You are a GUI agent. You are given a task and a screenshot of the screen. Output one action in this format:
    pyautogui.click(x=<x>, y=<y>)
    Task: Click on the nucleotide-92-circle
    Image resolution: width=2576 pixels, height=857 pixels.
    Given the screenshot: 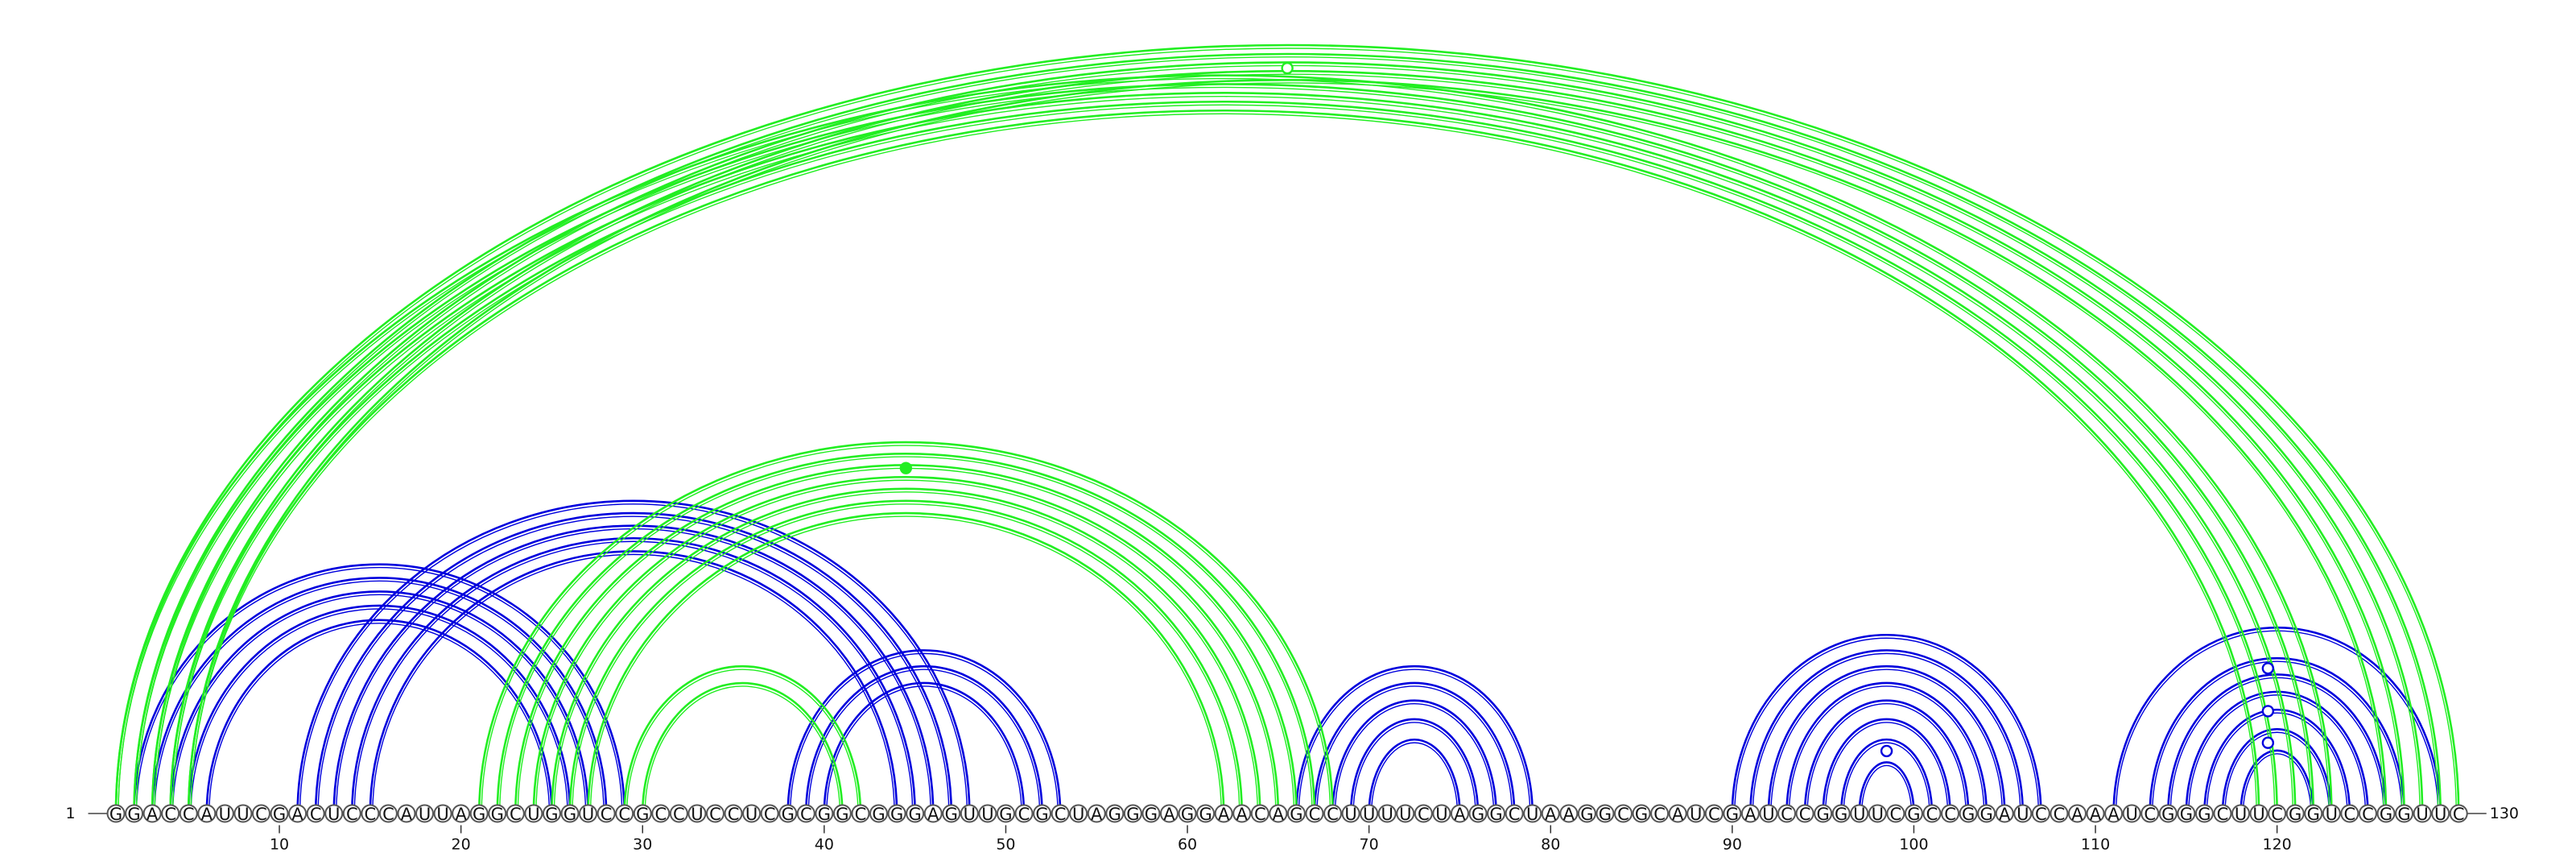 What is the action you would take?
    pyautogui.click(x=1769, y=813)
    